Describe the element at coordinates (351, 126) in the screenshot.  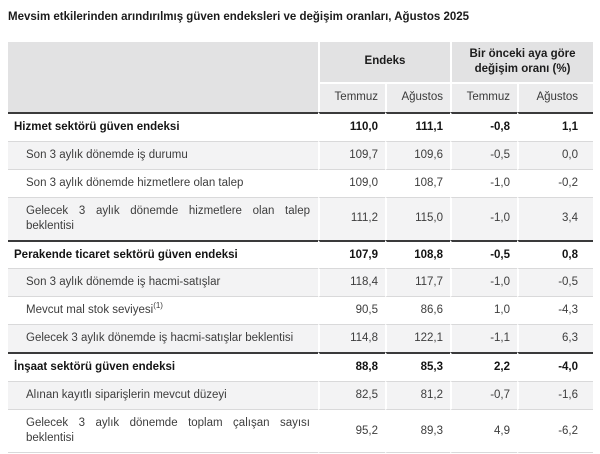
I see `endeks-temmuz-cell: 110,0` at that location.